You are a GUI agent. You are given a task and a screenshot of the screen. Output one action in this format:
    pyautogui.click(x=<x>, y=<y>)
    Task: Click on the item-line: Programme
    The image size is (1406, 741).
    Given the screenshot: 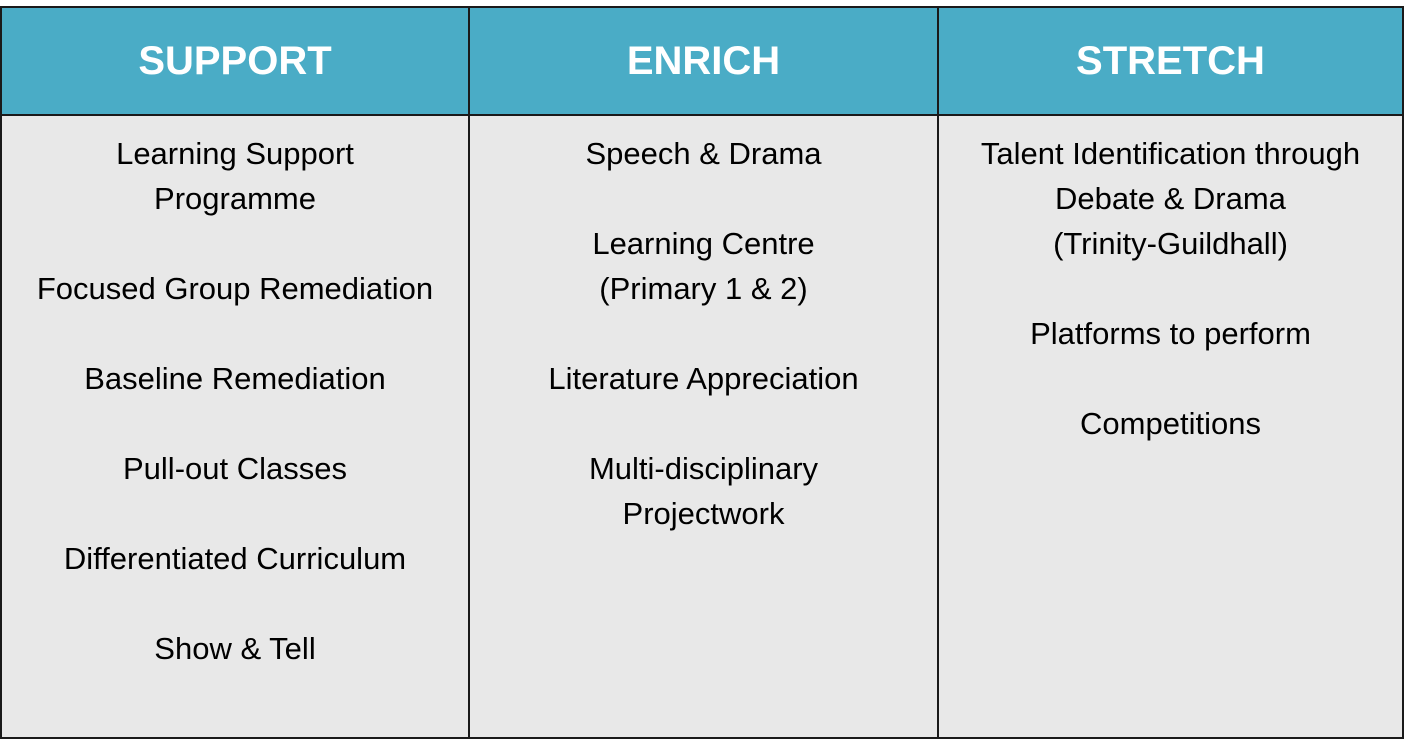 What is the action you would take?
    pyautogui.click(x=235, y=198)
    